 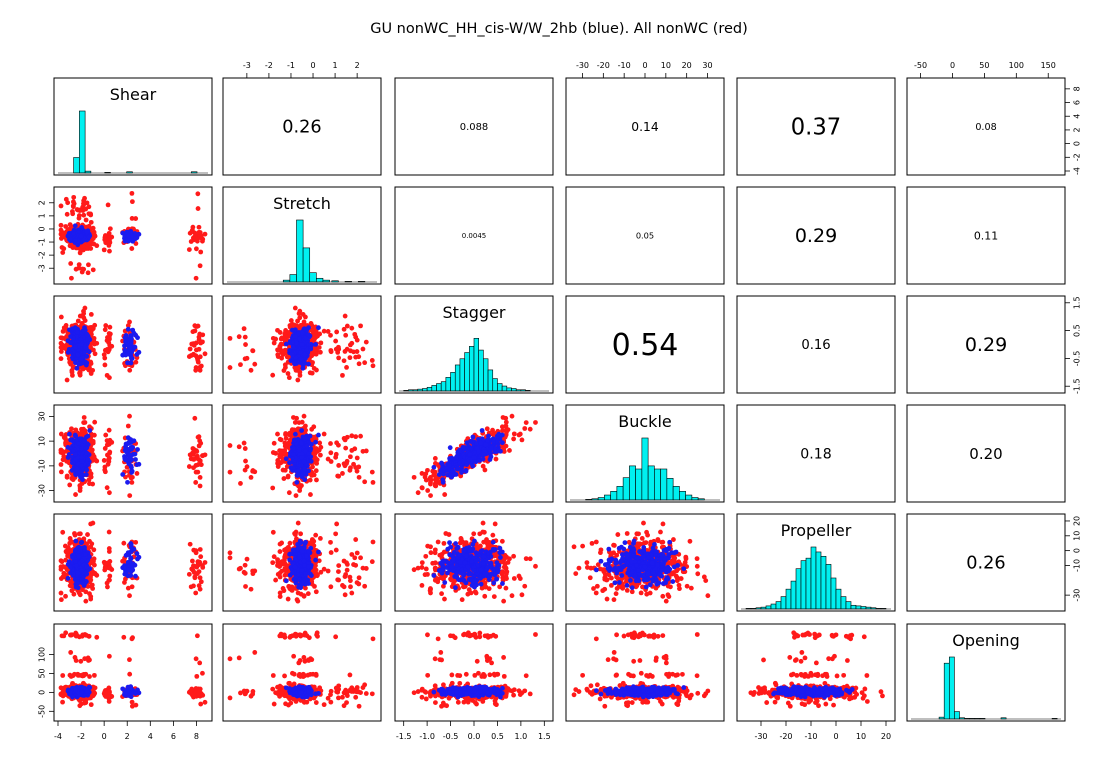 What do you see at coordinates (645, 235) in the screenshot?
I see `panel-stretch-buckle: 0.05` at bounding box center [645, 235].